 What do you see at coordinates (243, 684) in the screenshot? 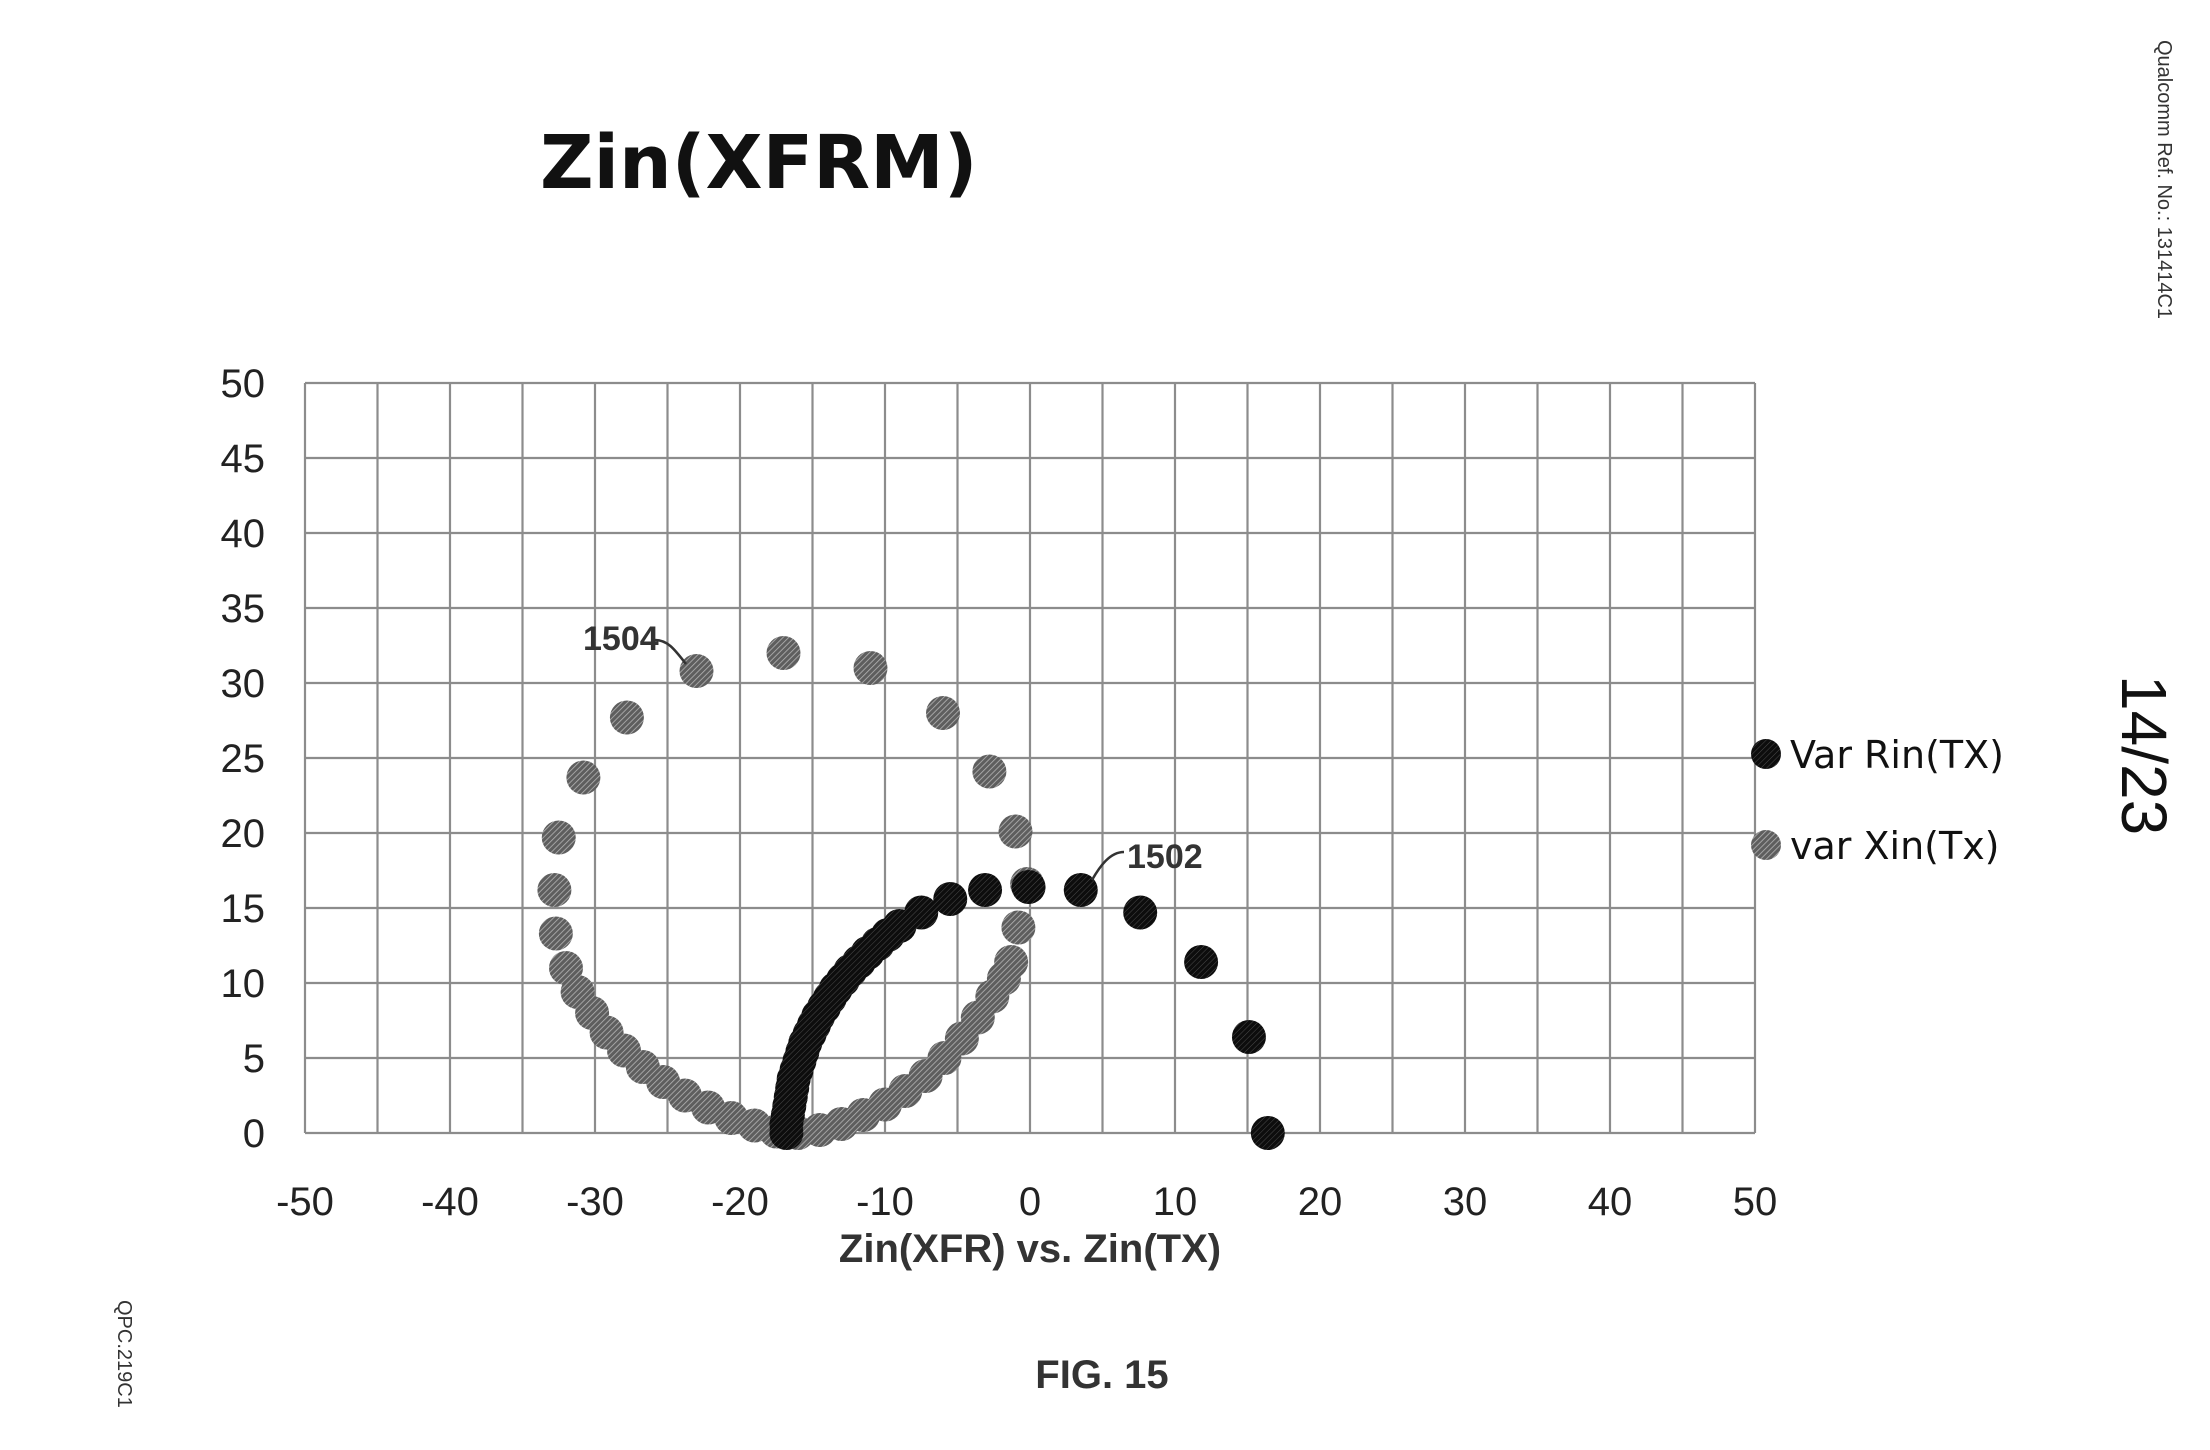
I see `y-tick-label: 30` at bounding box center [243, 684].